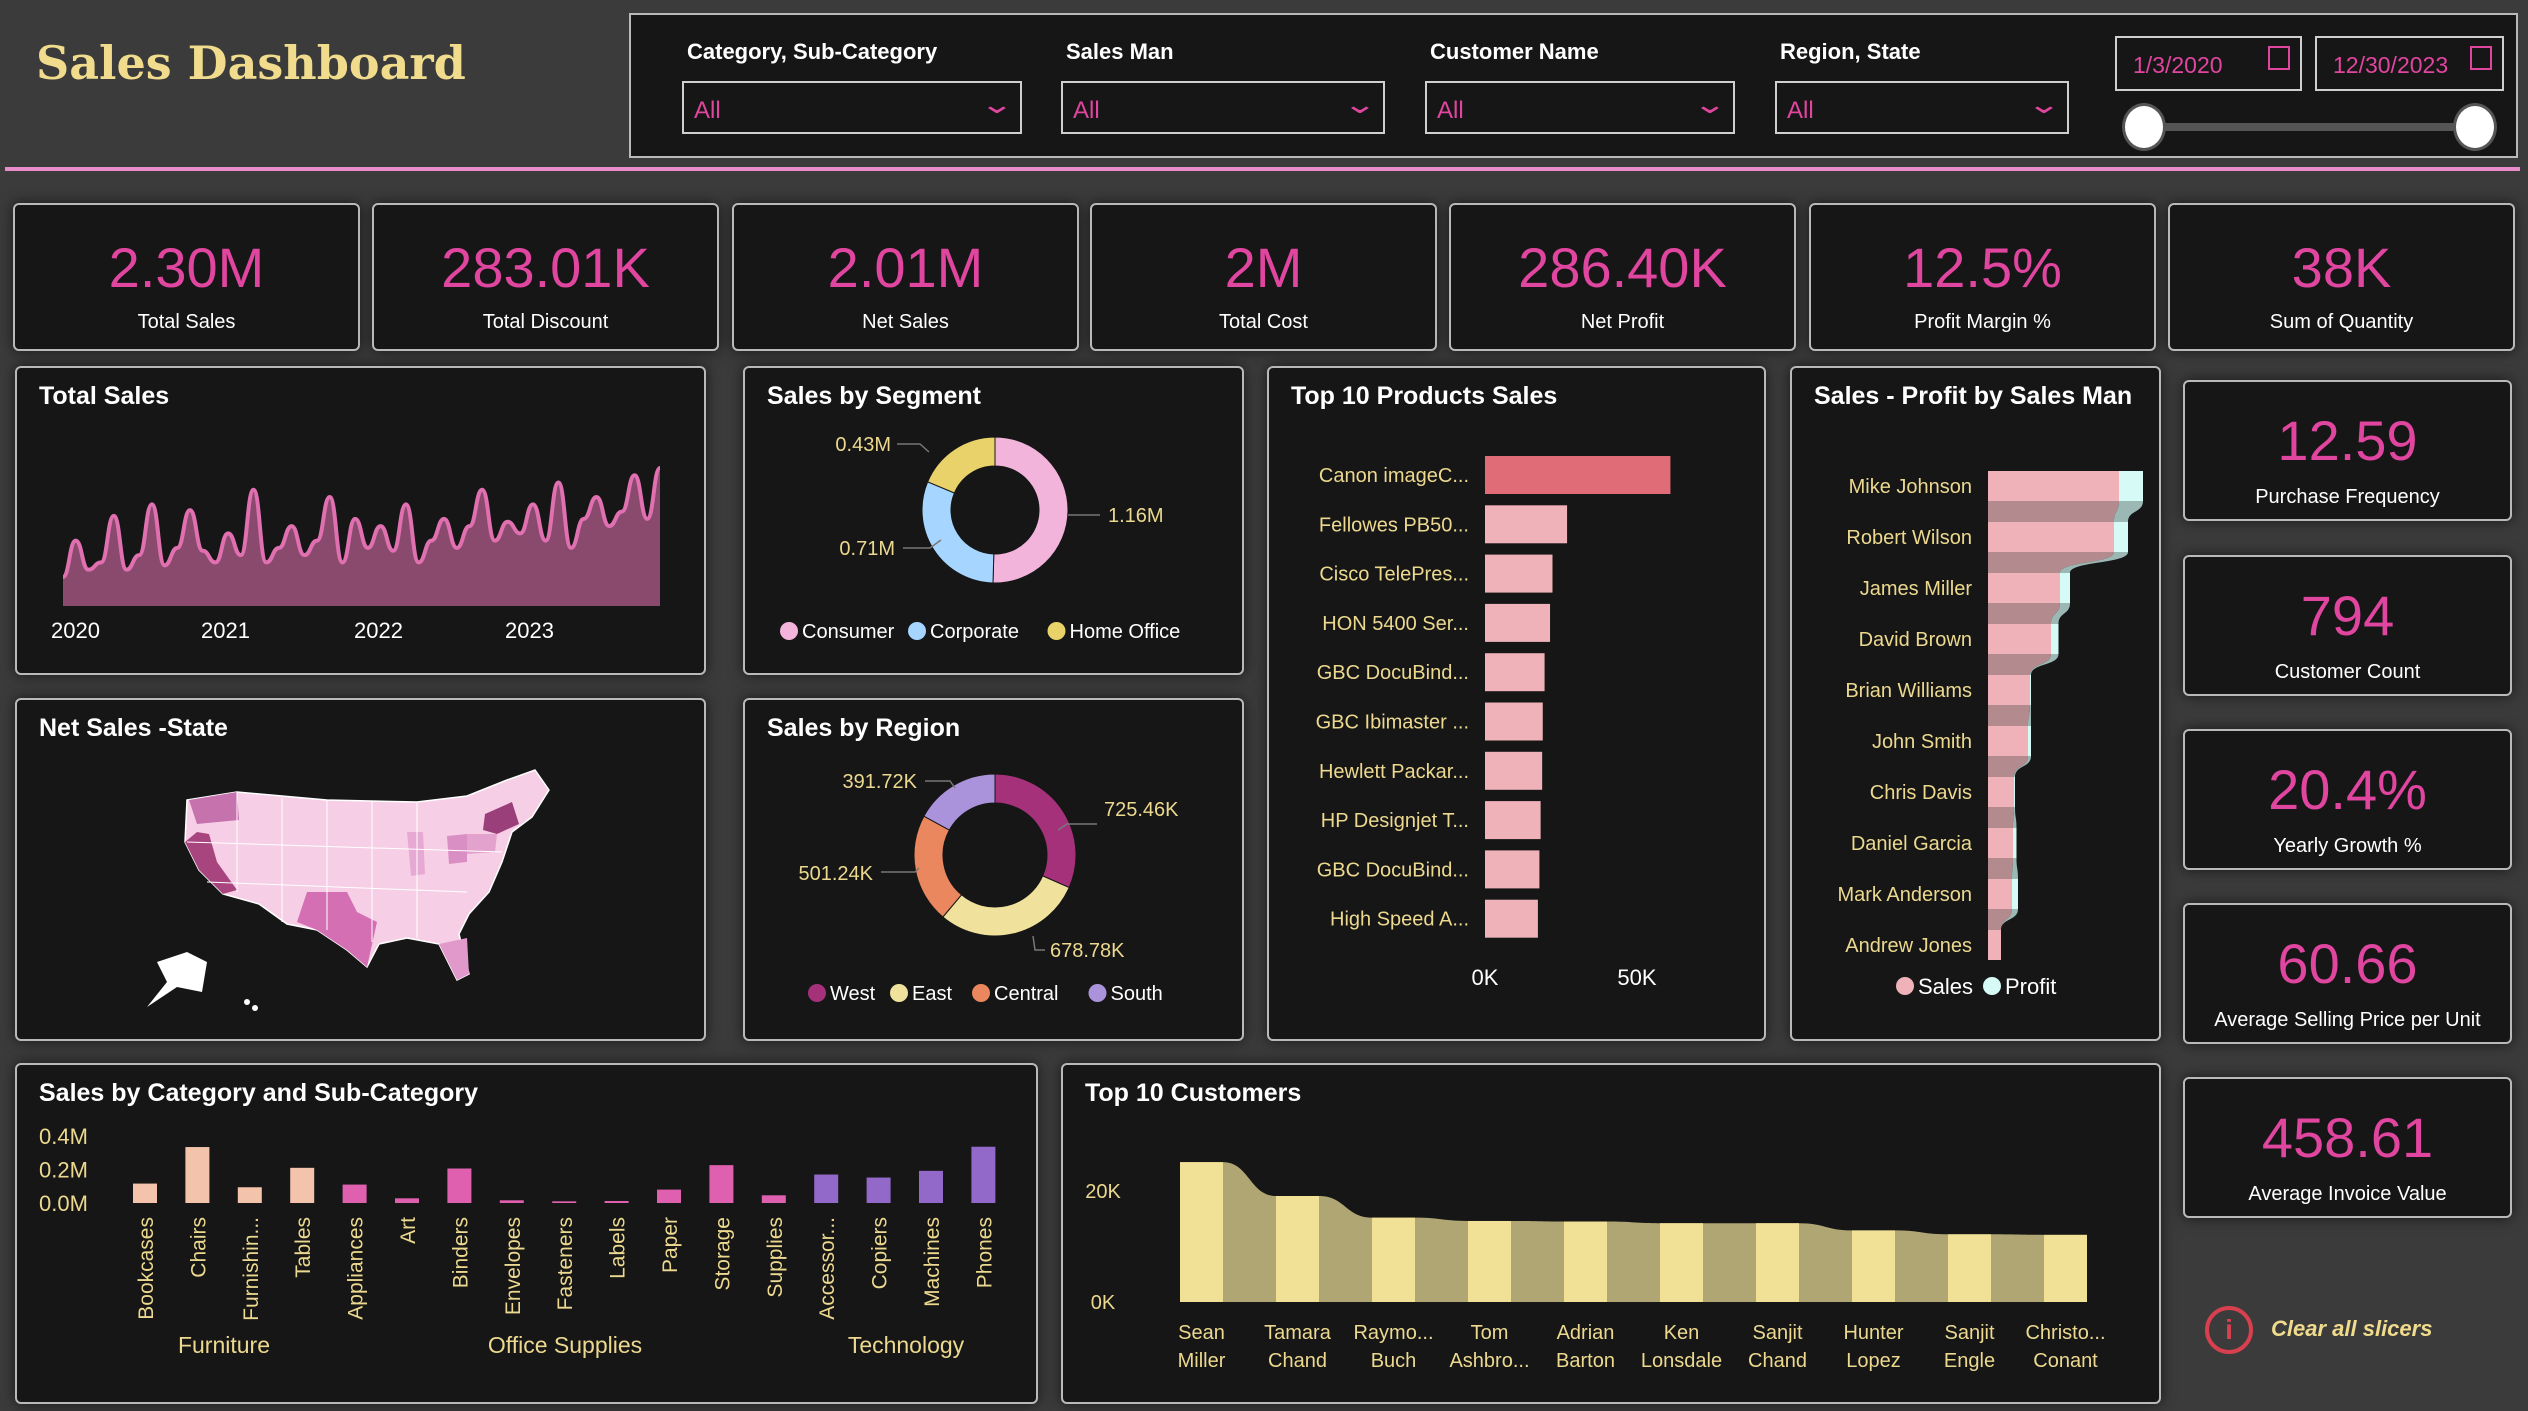 Image resolution: width=2528 pixels, height=1411 pixels. What do you see at coordinates (852, 107) in the screenshot?
I see `category-dropdown: All ⌄` at bounding box center [852, 107].